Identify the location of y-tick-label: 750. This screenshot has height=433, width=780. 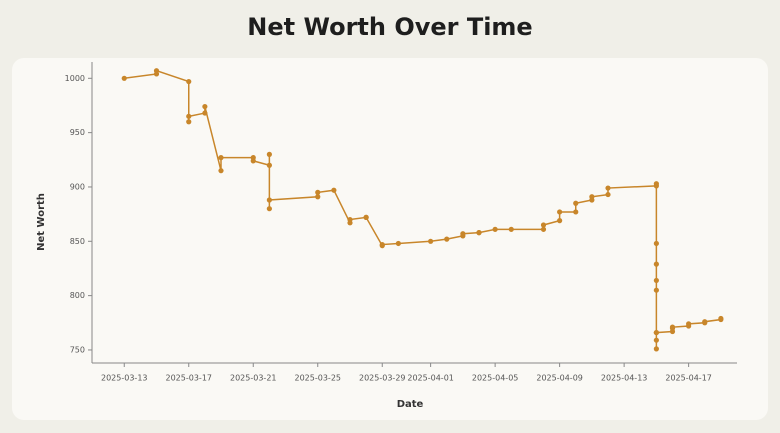
(77, 349).